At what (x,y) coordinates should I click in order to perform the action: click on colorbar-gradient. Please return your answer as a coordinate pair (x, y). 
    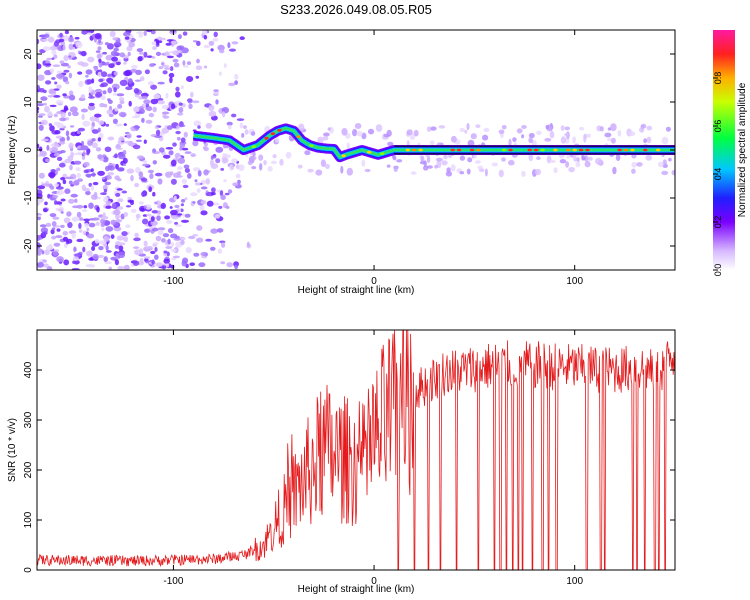
    Looking at the image, I should click on (724, 150).